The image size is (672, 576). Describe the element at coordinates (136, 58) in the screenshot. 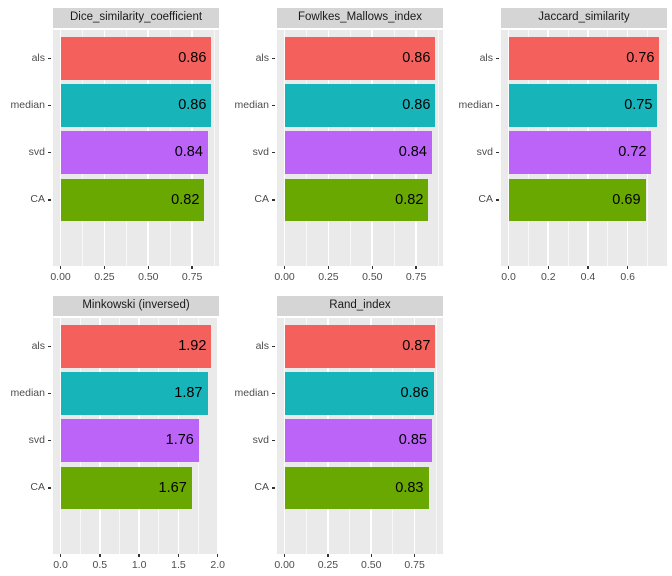

I see `bar-als: 0.86` at that location.